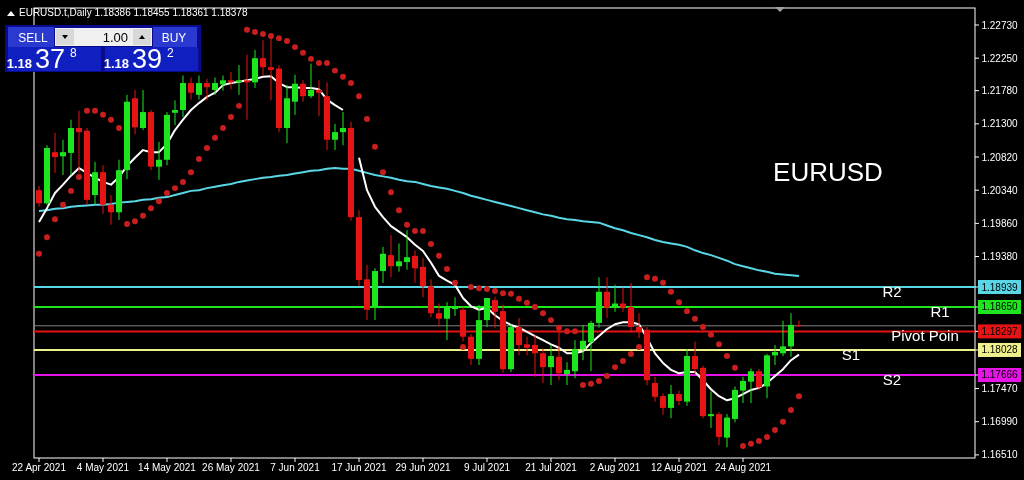  What do you see at coordinates (1000, 58) in the screenshot?
I see `y-tick-label: 1.22250` at bounding box center [1000, 58].